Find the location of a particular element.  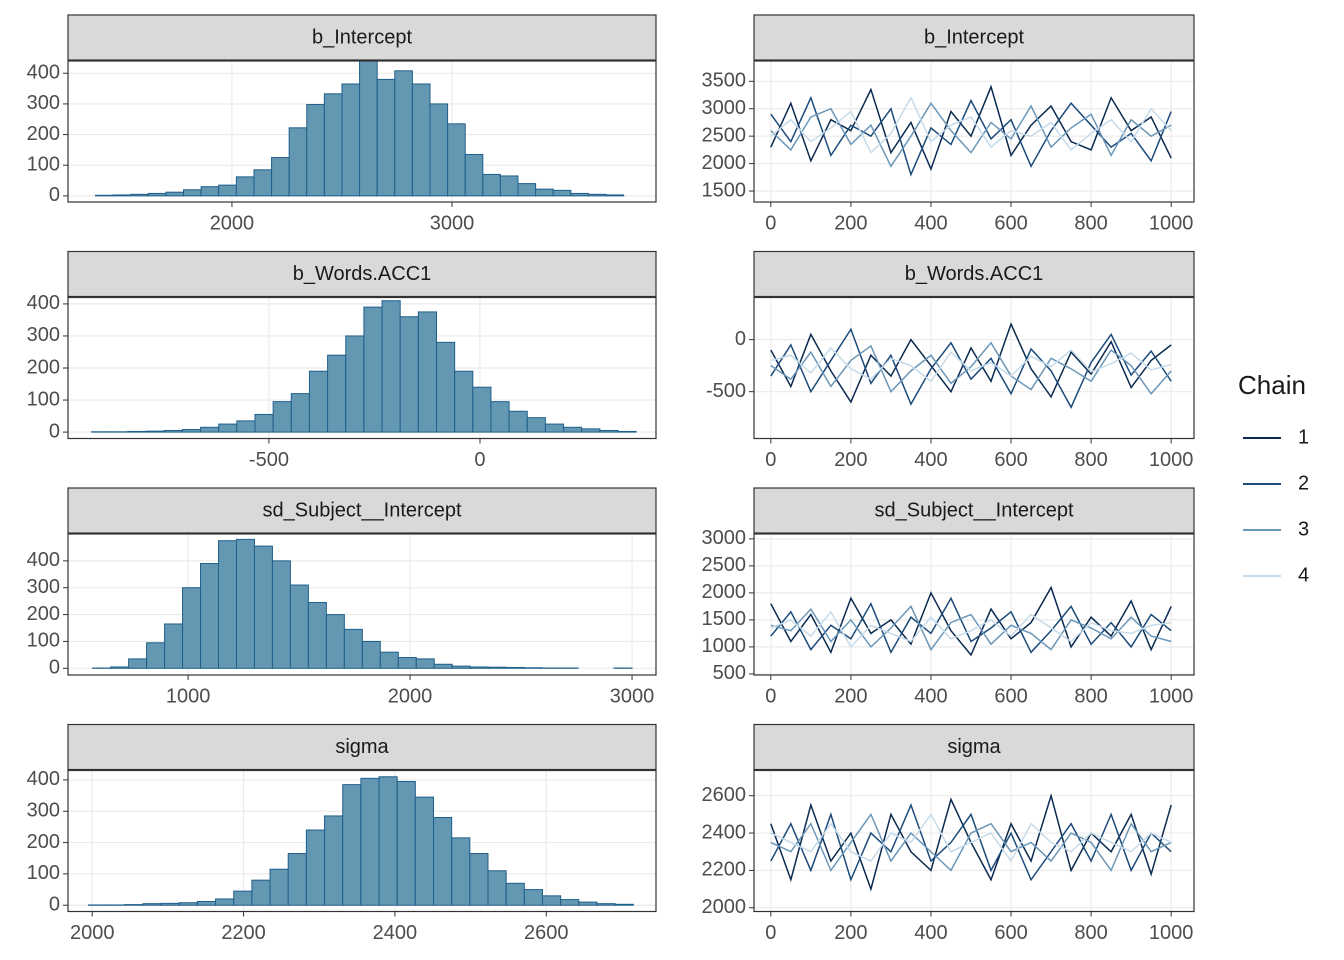

strip-title: sigma is located at coordinates (974, 747).